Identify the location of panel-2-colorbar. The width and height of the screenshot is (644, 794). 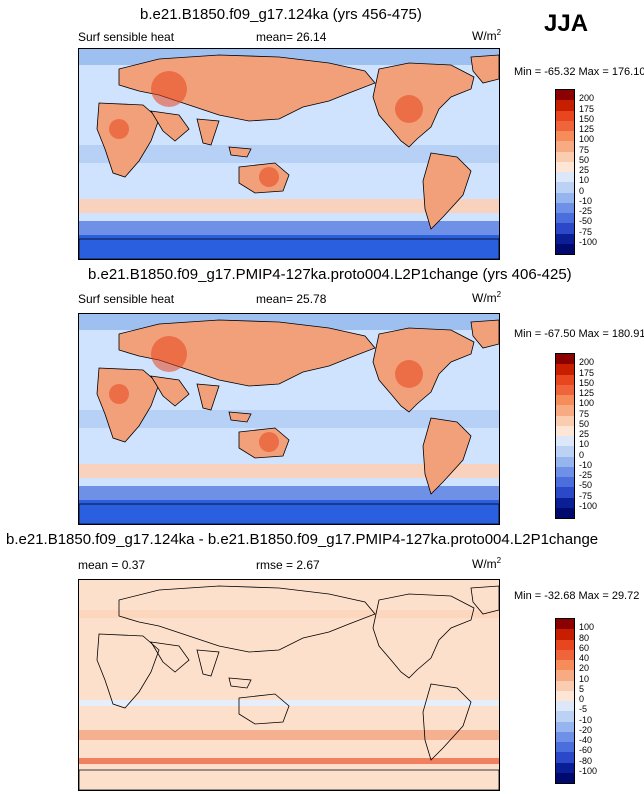
(565, 436).